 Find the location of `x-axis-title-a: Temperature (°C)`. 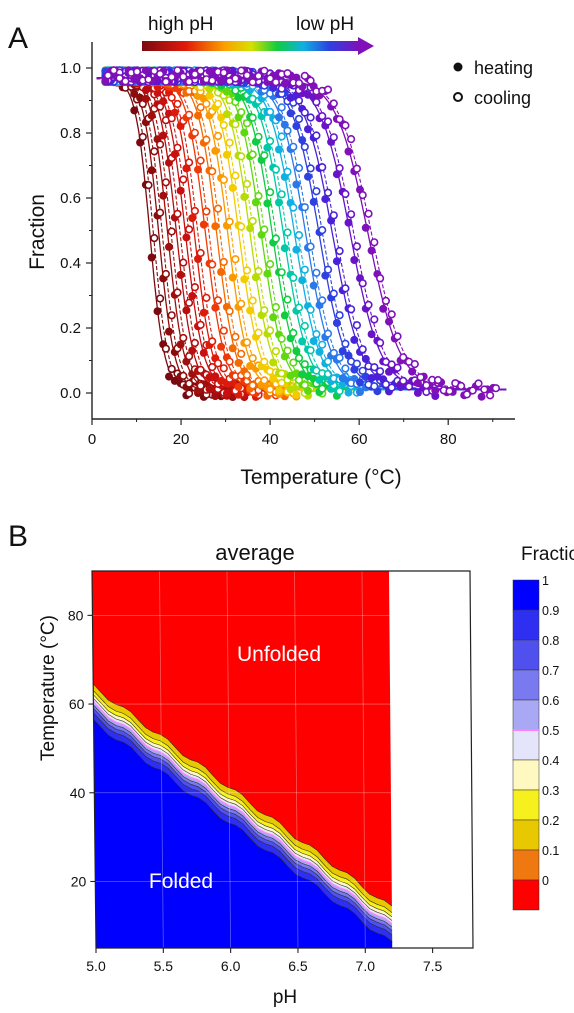

x-axis-title-a: Temperature (°C) is located at coordinates (320, 477).